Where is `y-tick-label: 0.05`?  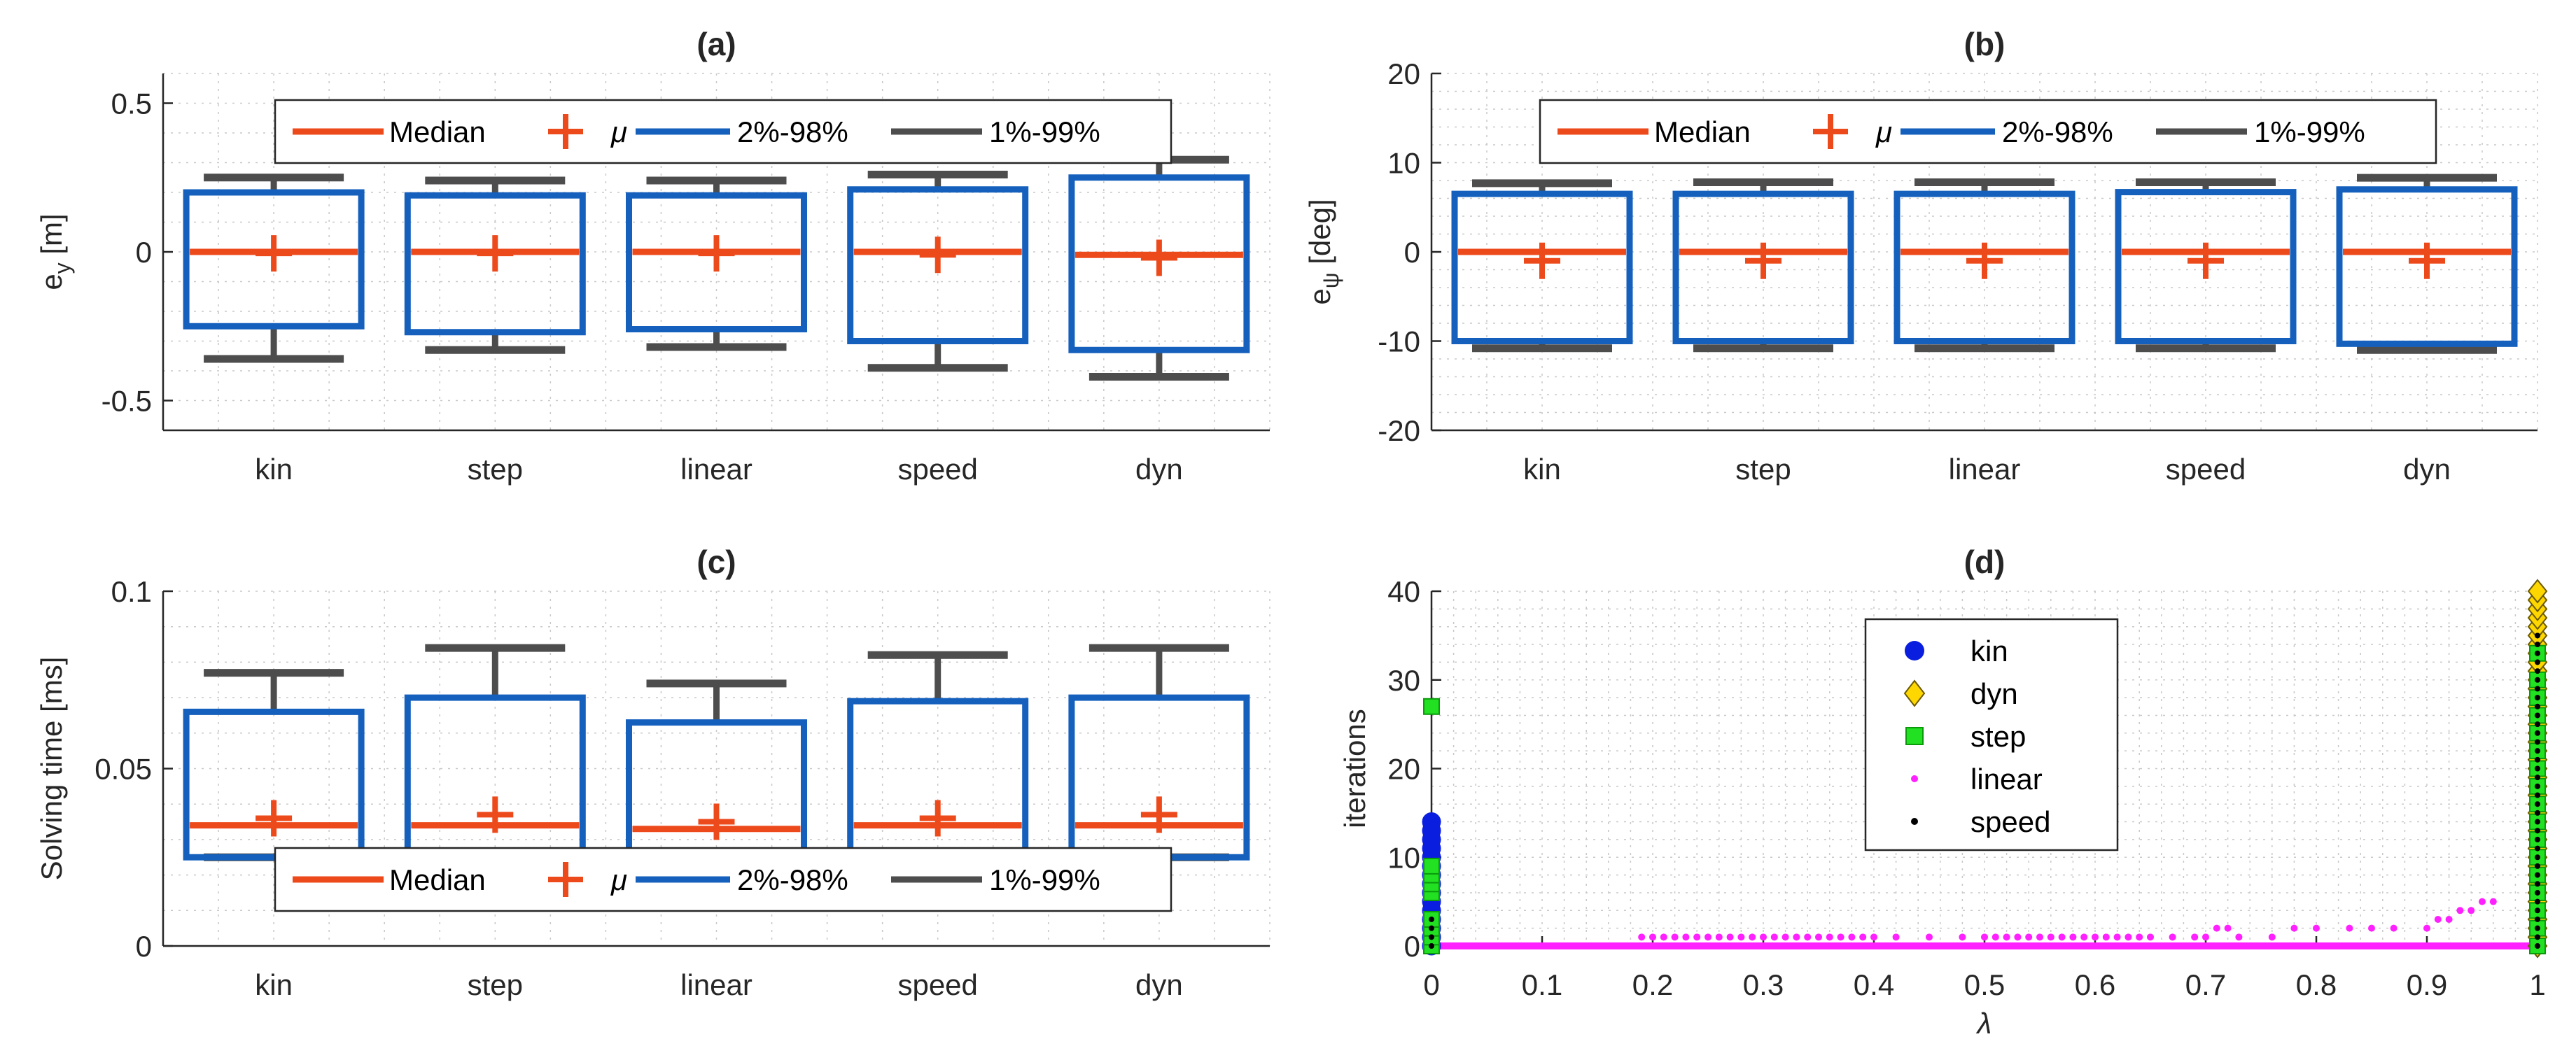 y-tick-label: 0.05 is located at coordinates (123, 769).